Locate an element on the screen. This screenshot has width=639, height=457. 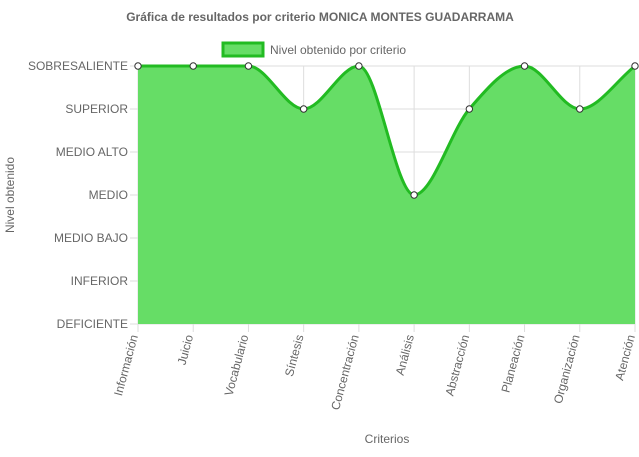
legend-label: Nivel obtenido por criterio is located at coordinates (338, 50).